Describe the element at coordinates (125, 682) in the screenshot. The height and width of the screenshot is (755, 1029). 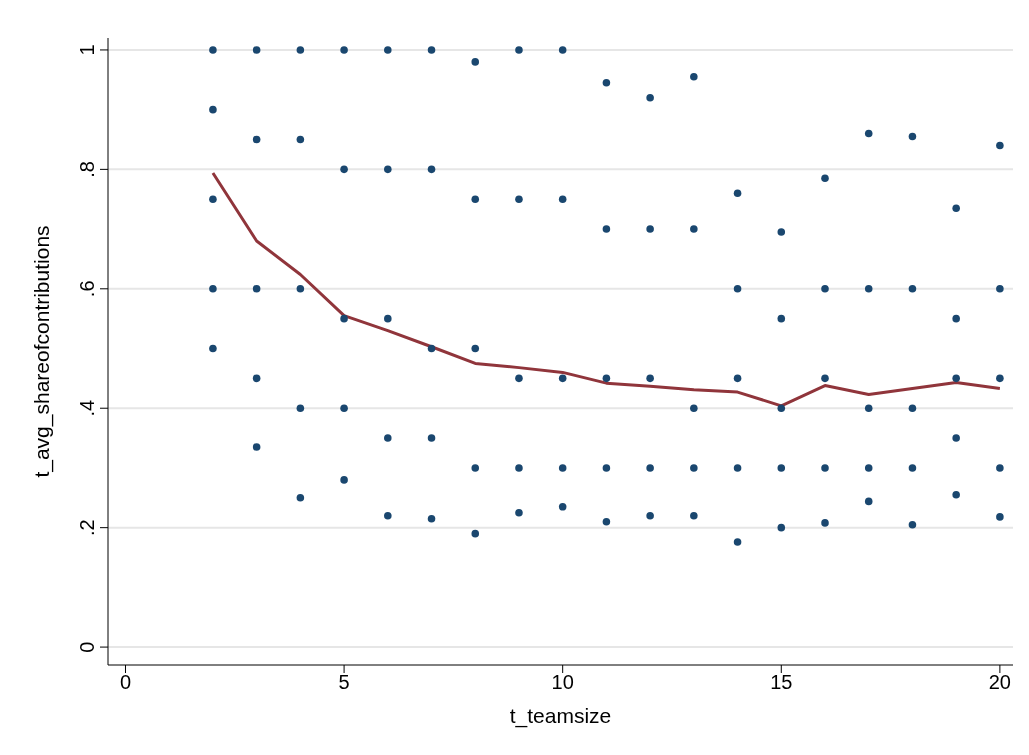
I see `x-tick-label: 0` at that location.